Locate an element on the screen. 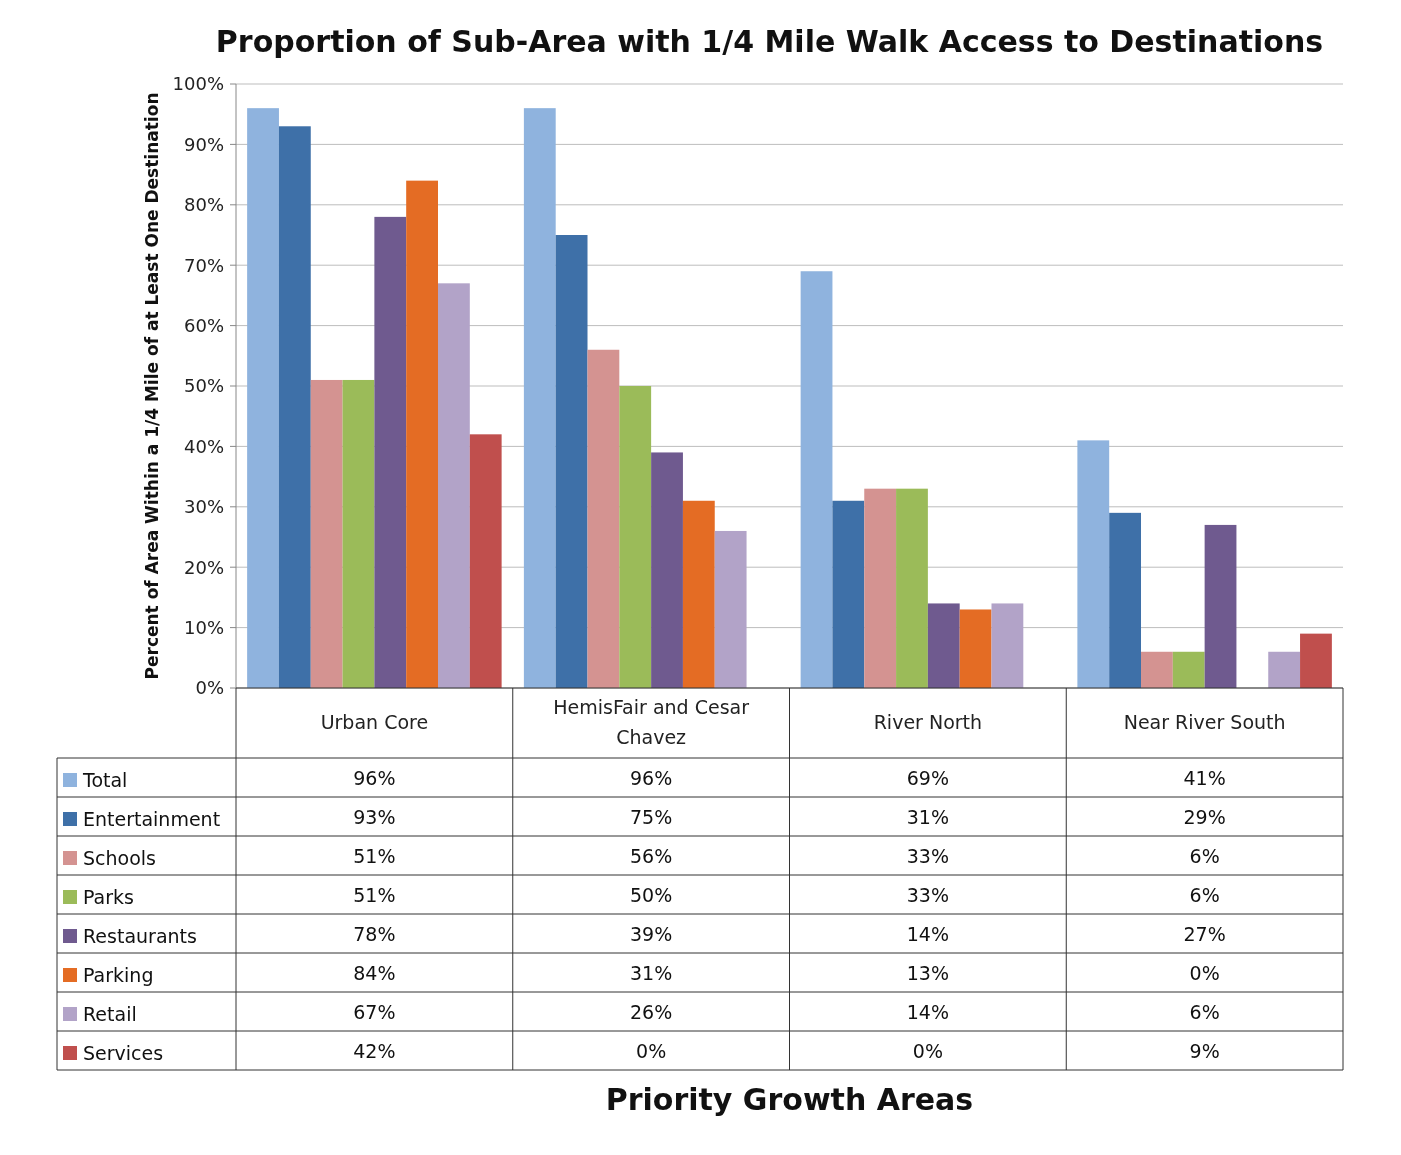 The image size is (1401, 1155). x-tick-label: Near River South is located at coordinates (1204, 722).